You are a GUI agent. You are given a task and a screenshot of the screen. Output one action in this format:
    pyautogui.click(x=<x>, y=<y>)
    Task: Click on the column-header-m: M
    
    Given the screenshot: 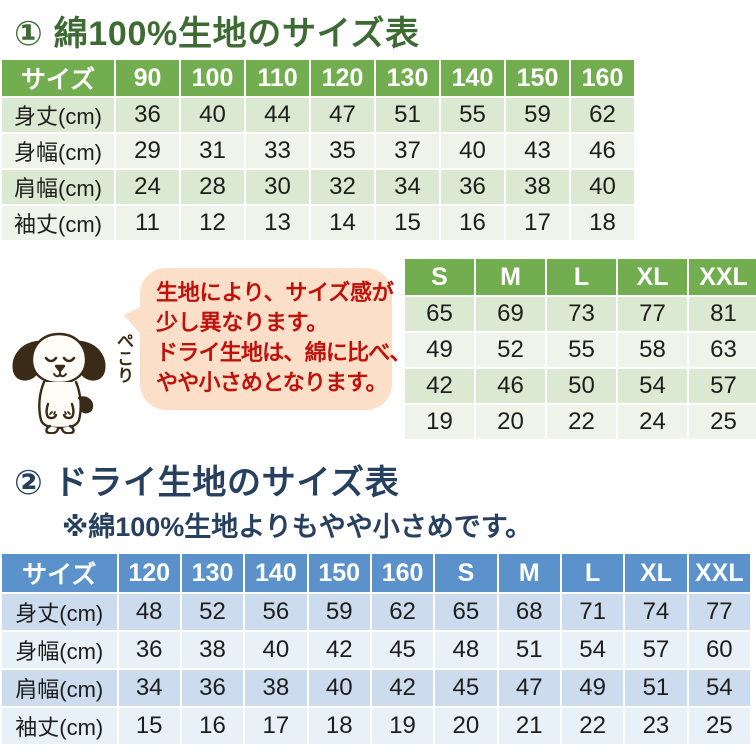 What is the action you would take?
    pyautogui.click(x=510, y=277)
    